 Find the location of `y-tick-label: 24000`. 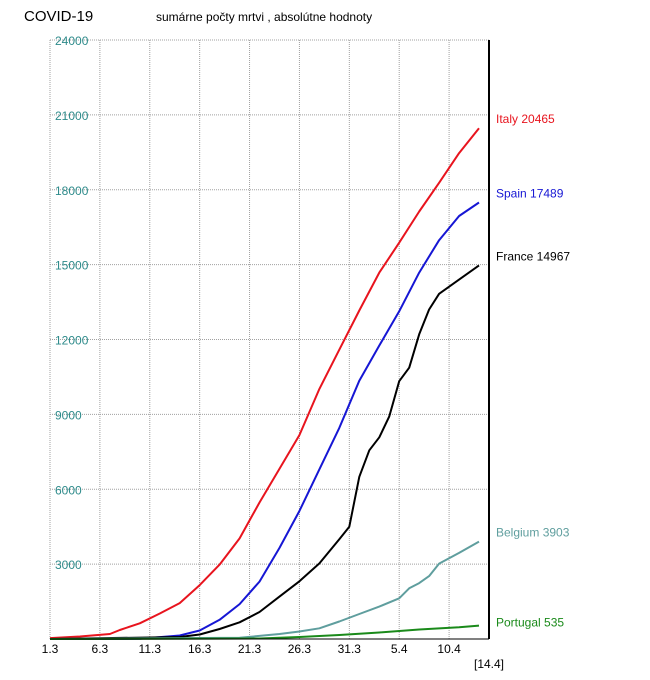

y-tick-label: 24000 is located at coordinates (72, 41).